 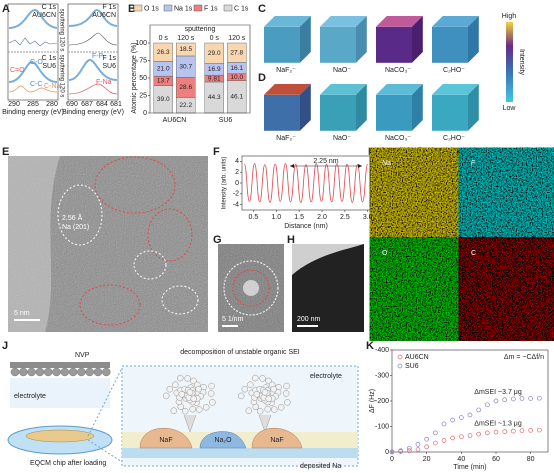 I want to click on species-label: NaCO₃⁻, so click(x=398, y=70).